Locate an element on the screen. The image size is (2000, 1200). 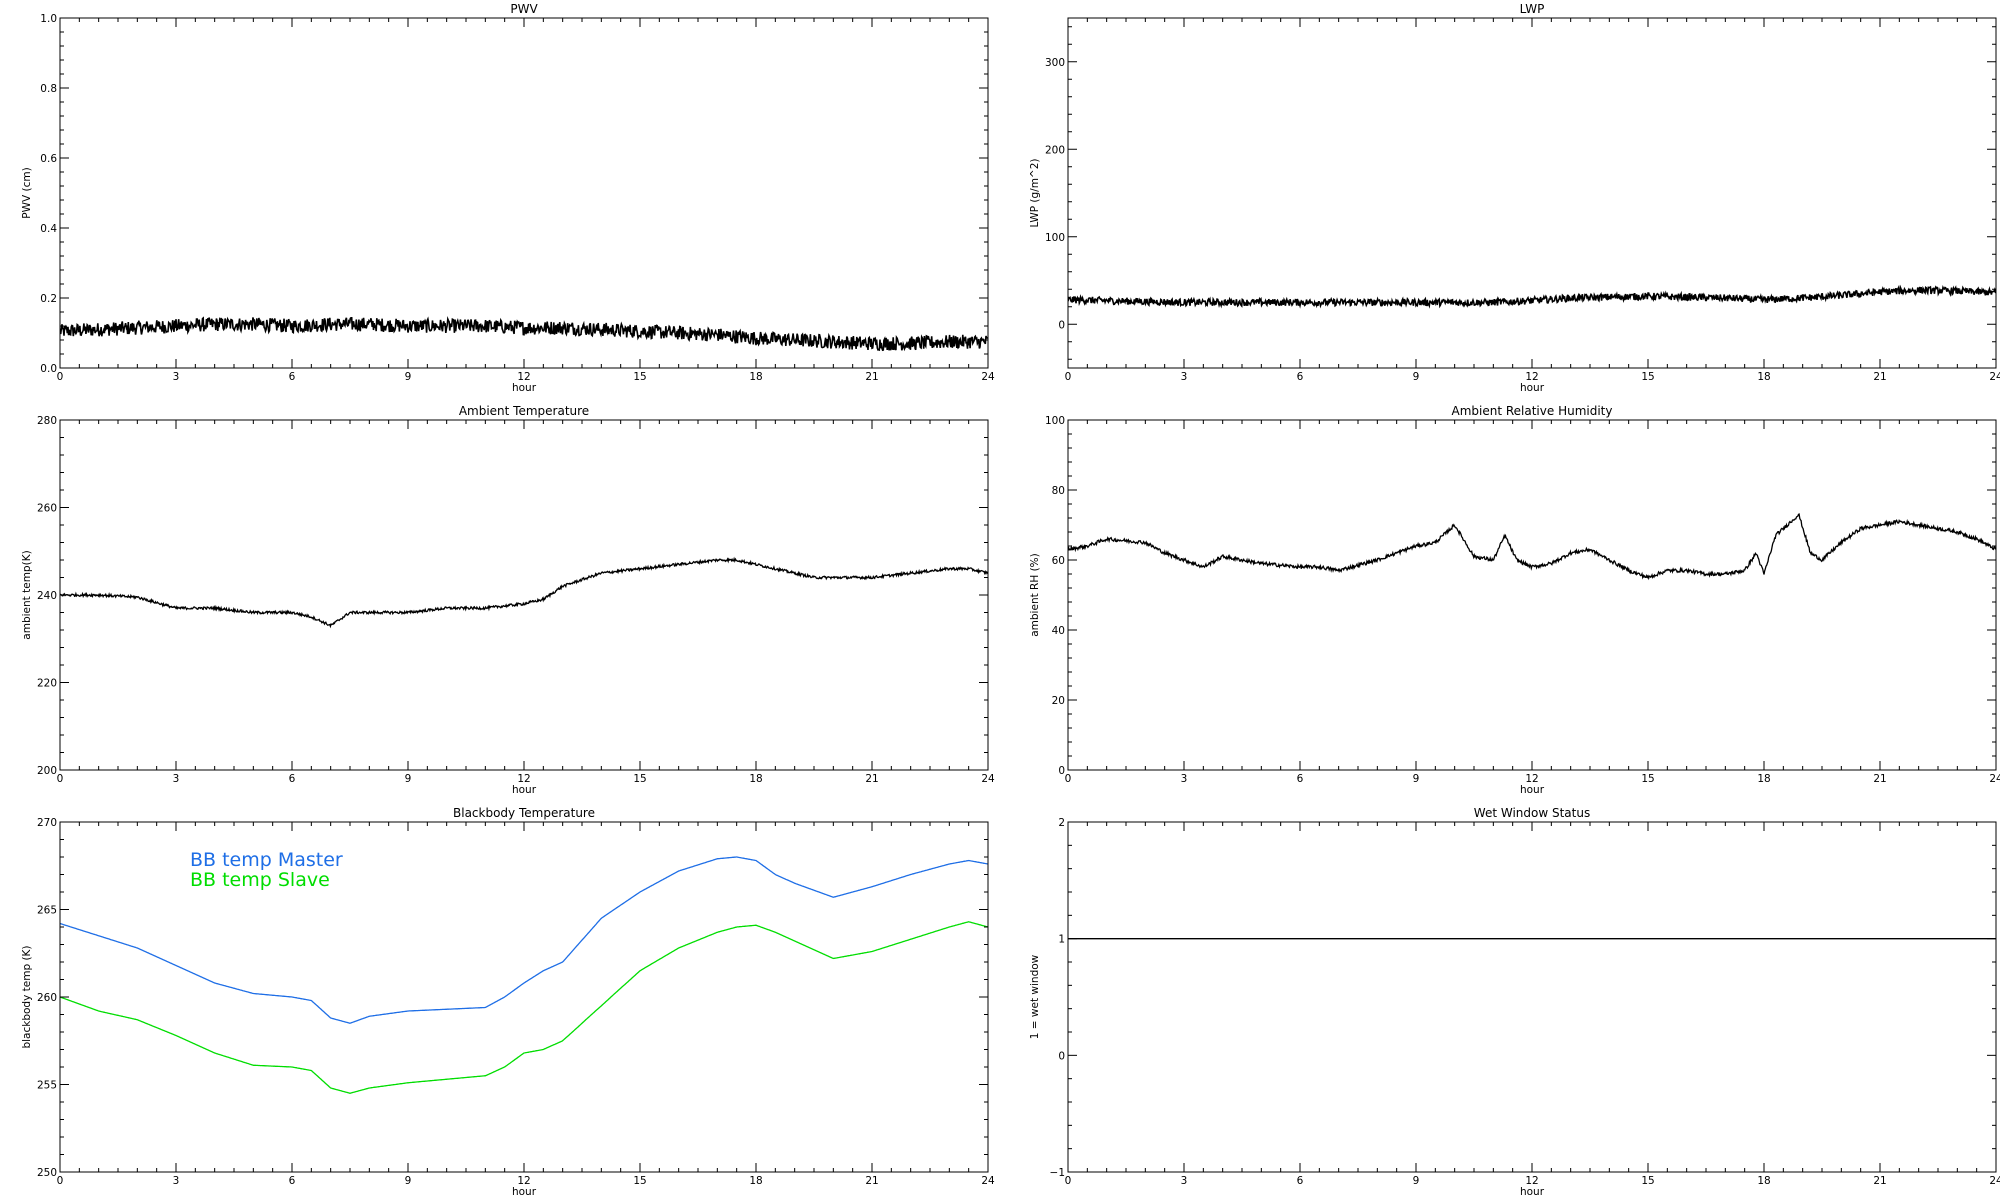
y-tick-label: 280 is located at coordinates (47, 421).